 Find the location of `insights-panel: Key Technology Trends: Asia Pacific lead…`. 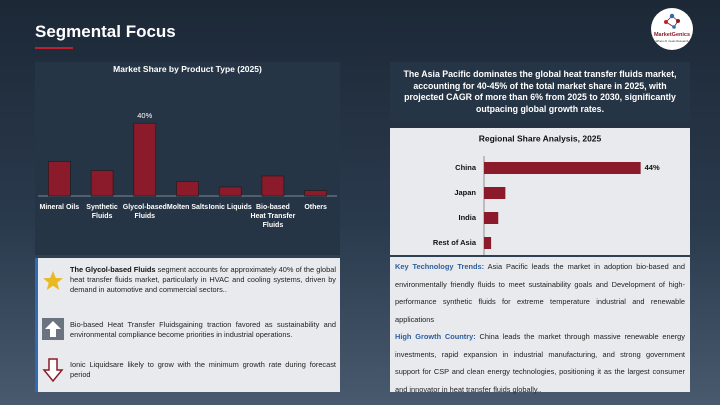

insights-panel: Key Technology Trends: Asia Pacific lead… is located at coordinates (540, 325).